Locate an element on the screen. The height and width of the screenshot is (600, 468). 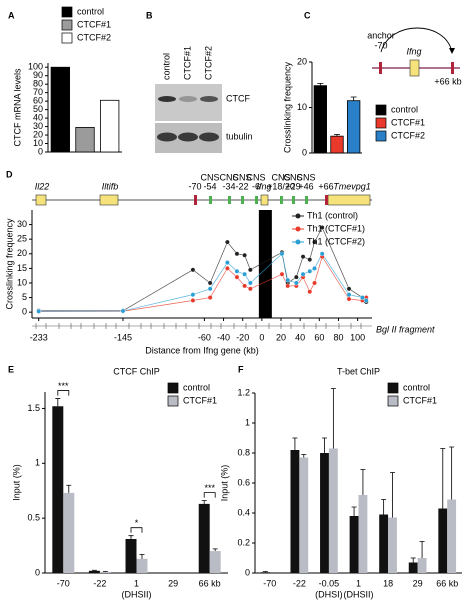
x-sublabel: (DHSI) is located at coordinates (329, 594).